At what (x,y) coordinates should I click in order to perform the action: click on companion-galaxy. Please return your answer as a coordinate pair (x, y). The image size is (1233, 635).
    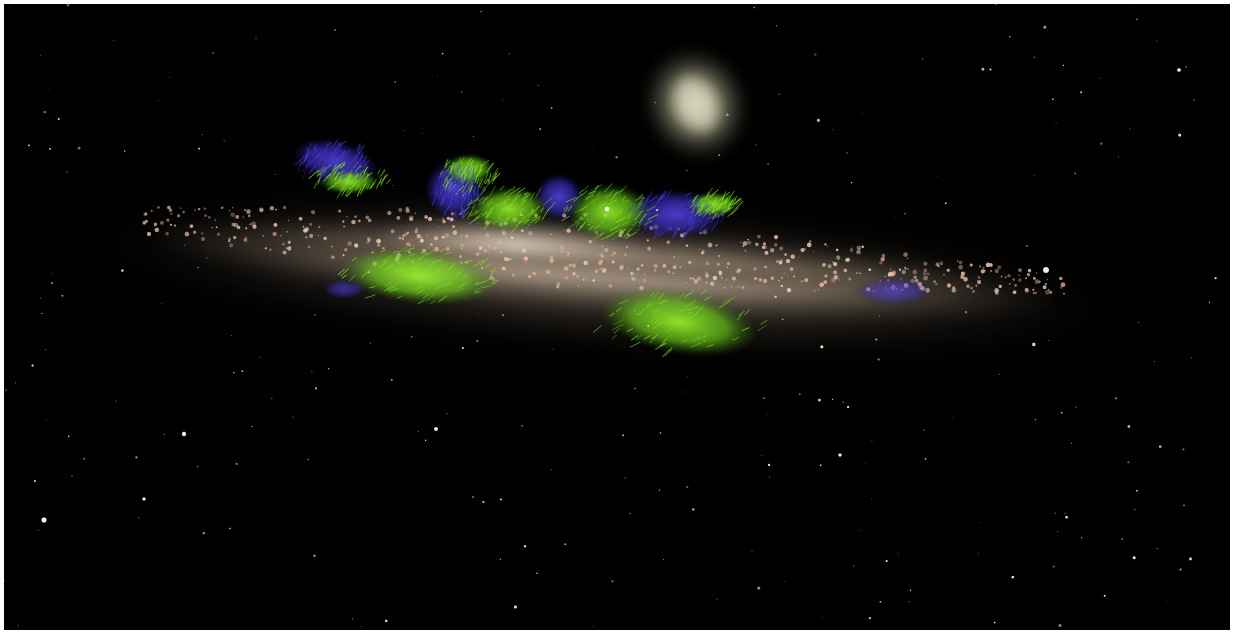
    Looking at the image, I should click on (696, 104).